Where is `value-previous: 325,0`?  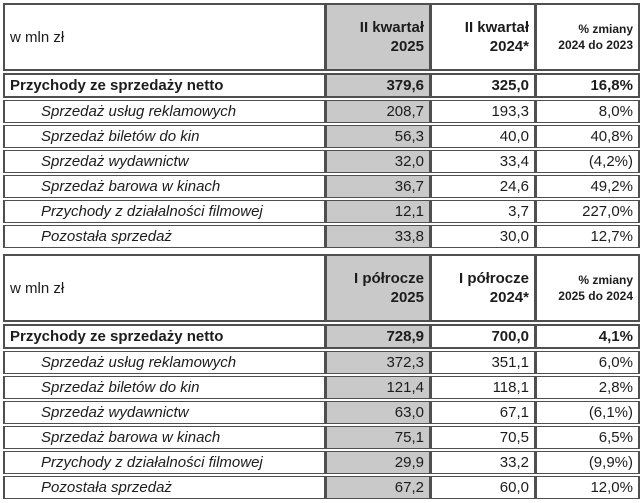
value-previous: 325,0 is located at coordinates (482, 85).